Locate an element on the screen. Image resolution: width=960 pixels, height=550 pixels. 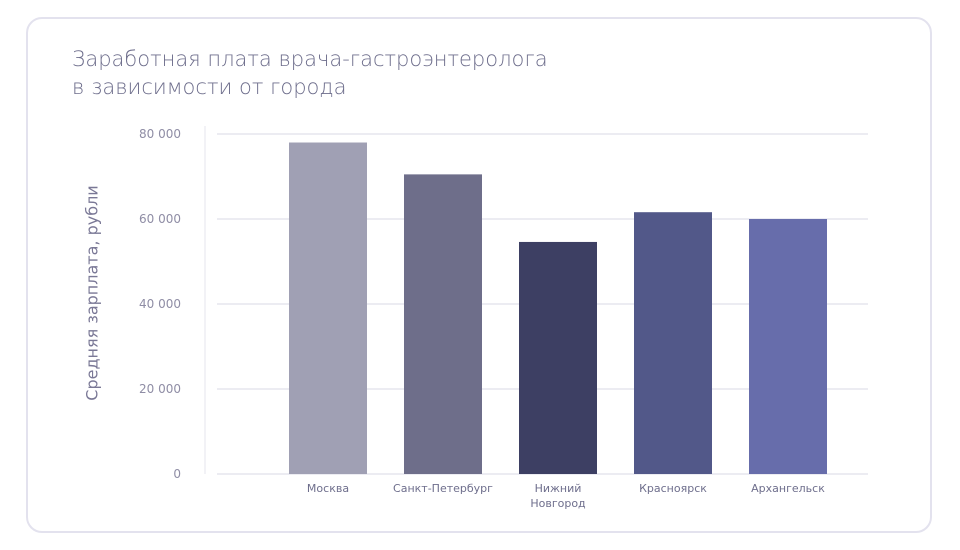
x-tick-label: Архангельск is located at coordinates (788, 488).